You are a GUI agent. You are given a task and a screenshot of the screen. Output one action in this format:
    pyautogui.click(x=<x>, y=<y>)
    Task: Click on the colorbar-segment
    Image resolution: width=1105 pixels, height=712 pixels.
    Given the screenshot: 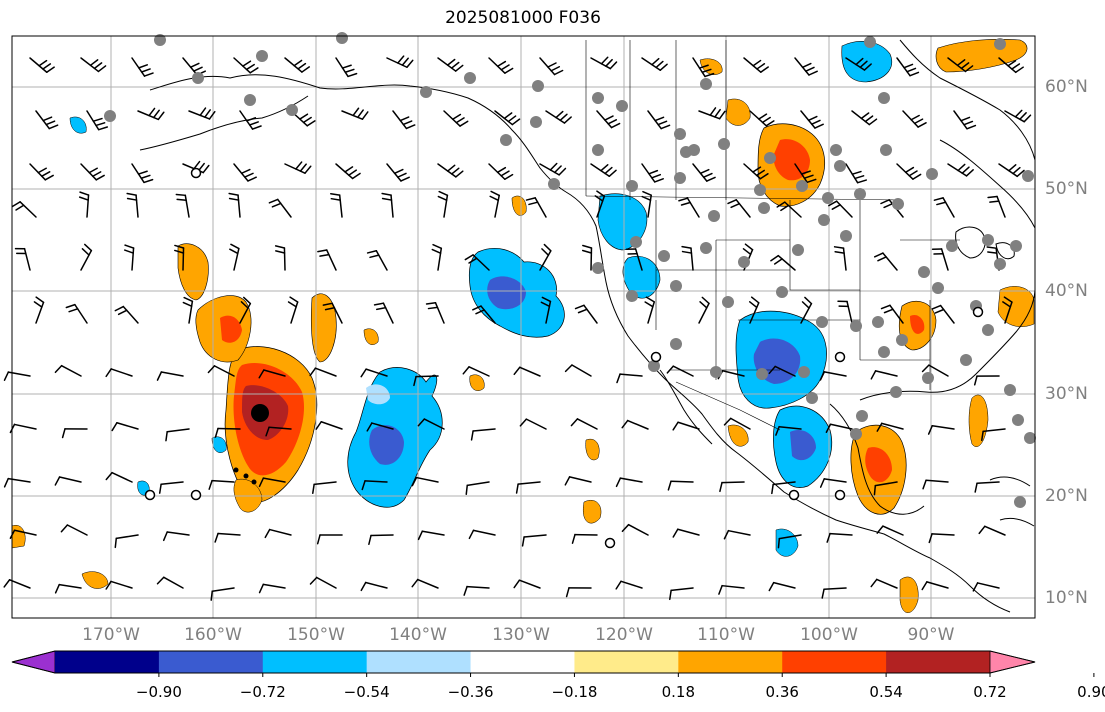 What is the action you would take?
    pyautogui.click(x=107, y=662)
    